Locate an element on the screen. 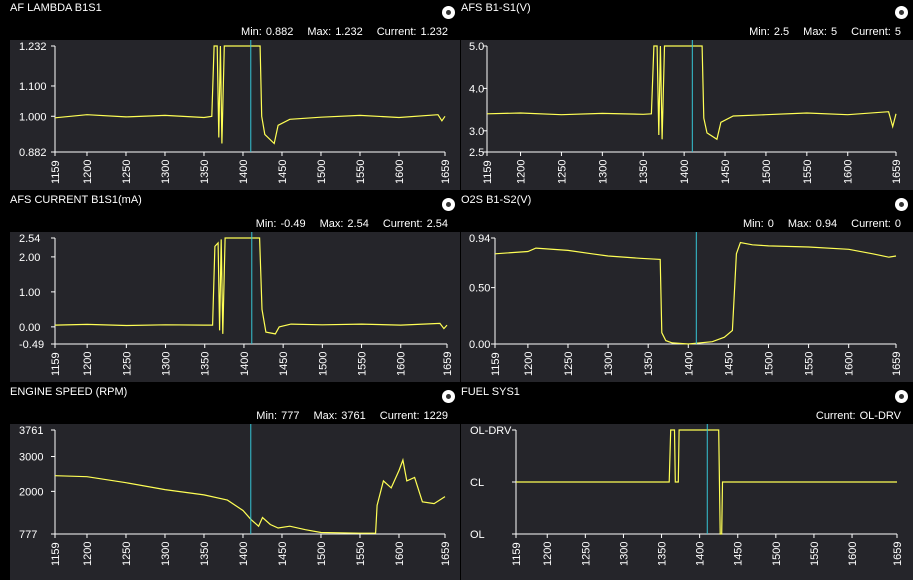 This screenshot has width=913, height=580. stats-readout: Current: OL-DRV is located at coordinates (851, 416).